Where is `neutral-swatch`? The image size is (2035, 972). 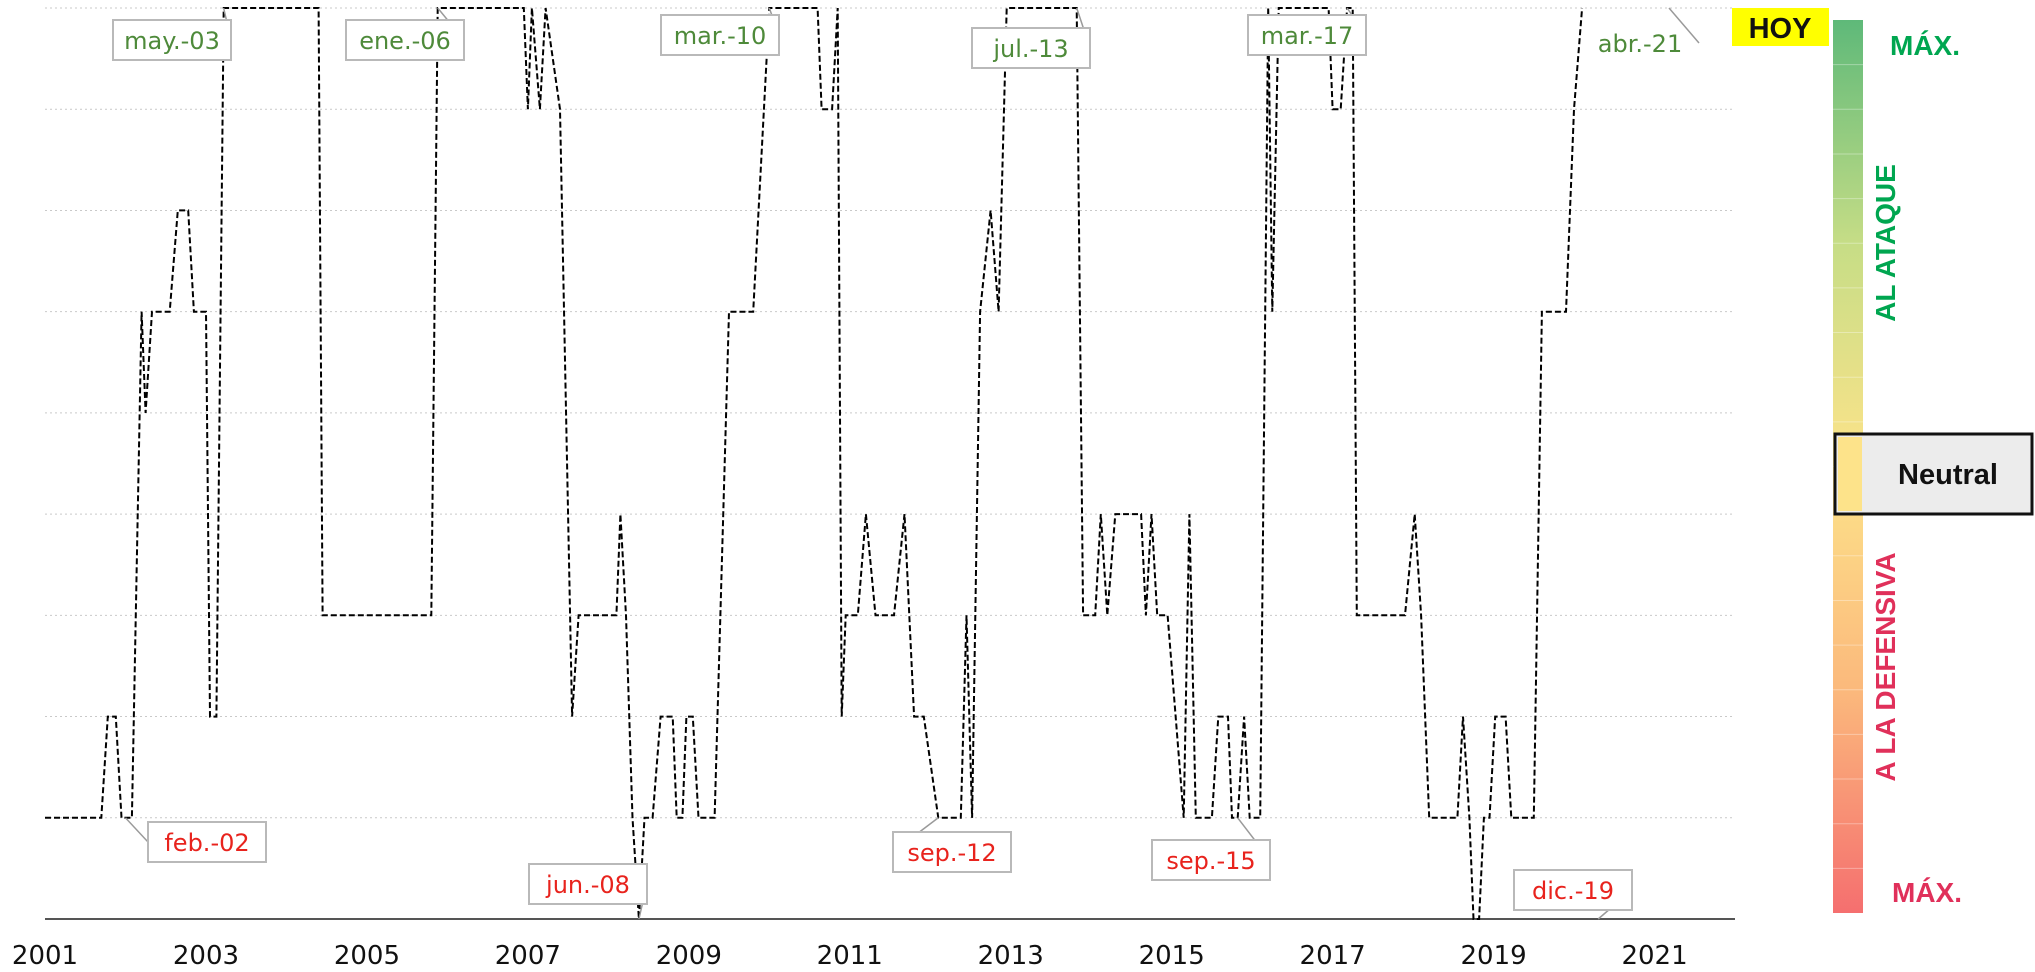
neutral-swatch is located at coordinates (1850, 474).